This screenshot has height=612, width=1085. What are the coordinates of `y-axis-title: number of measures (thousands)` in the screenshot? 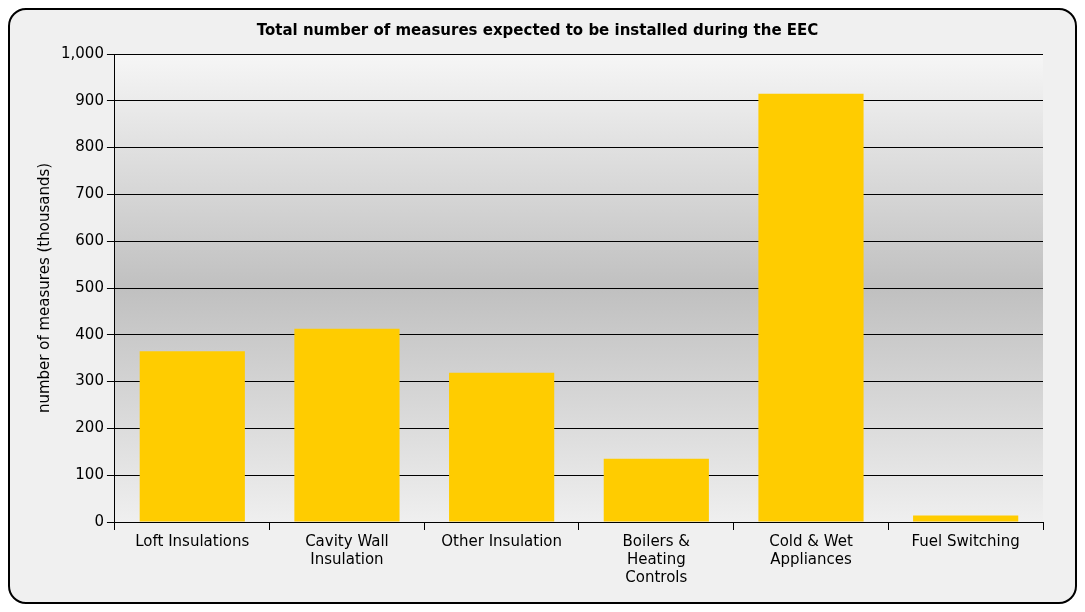 It's located at (43, 288).